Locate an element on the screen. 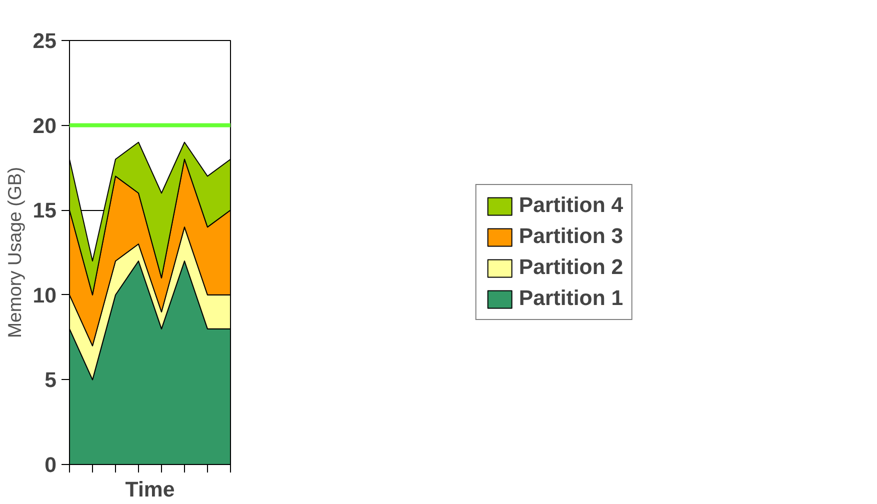  y-tick-label: 15 is located at coordinates (44, 210).